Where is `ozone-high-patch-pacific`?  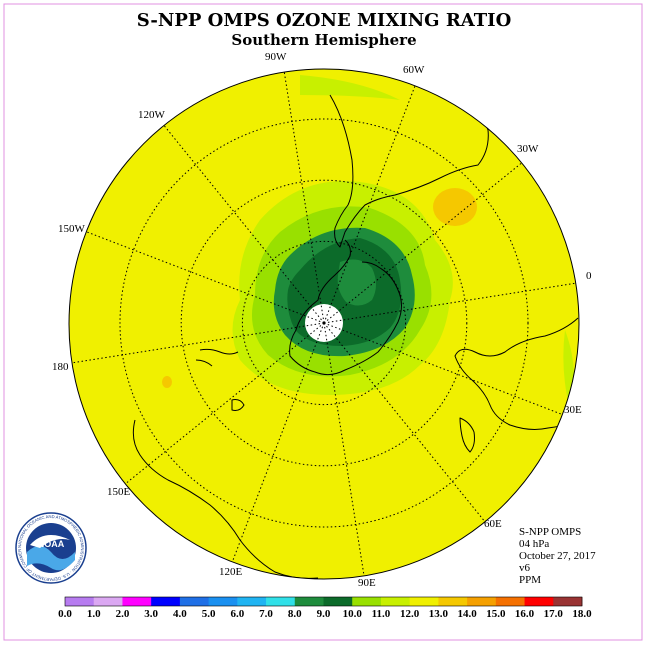
ozone-high-patch-pacific is located at coordinates (167, 382).